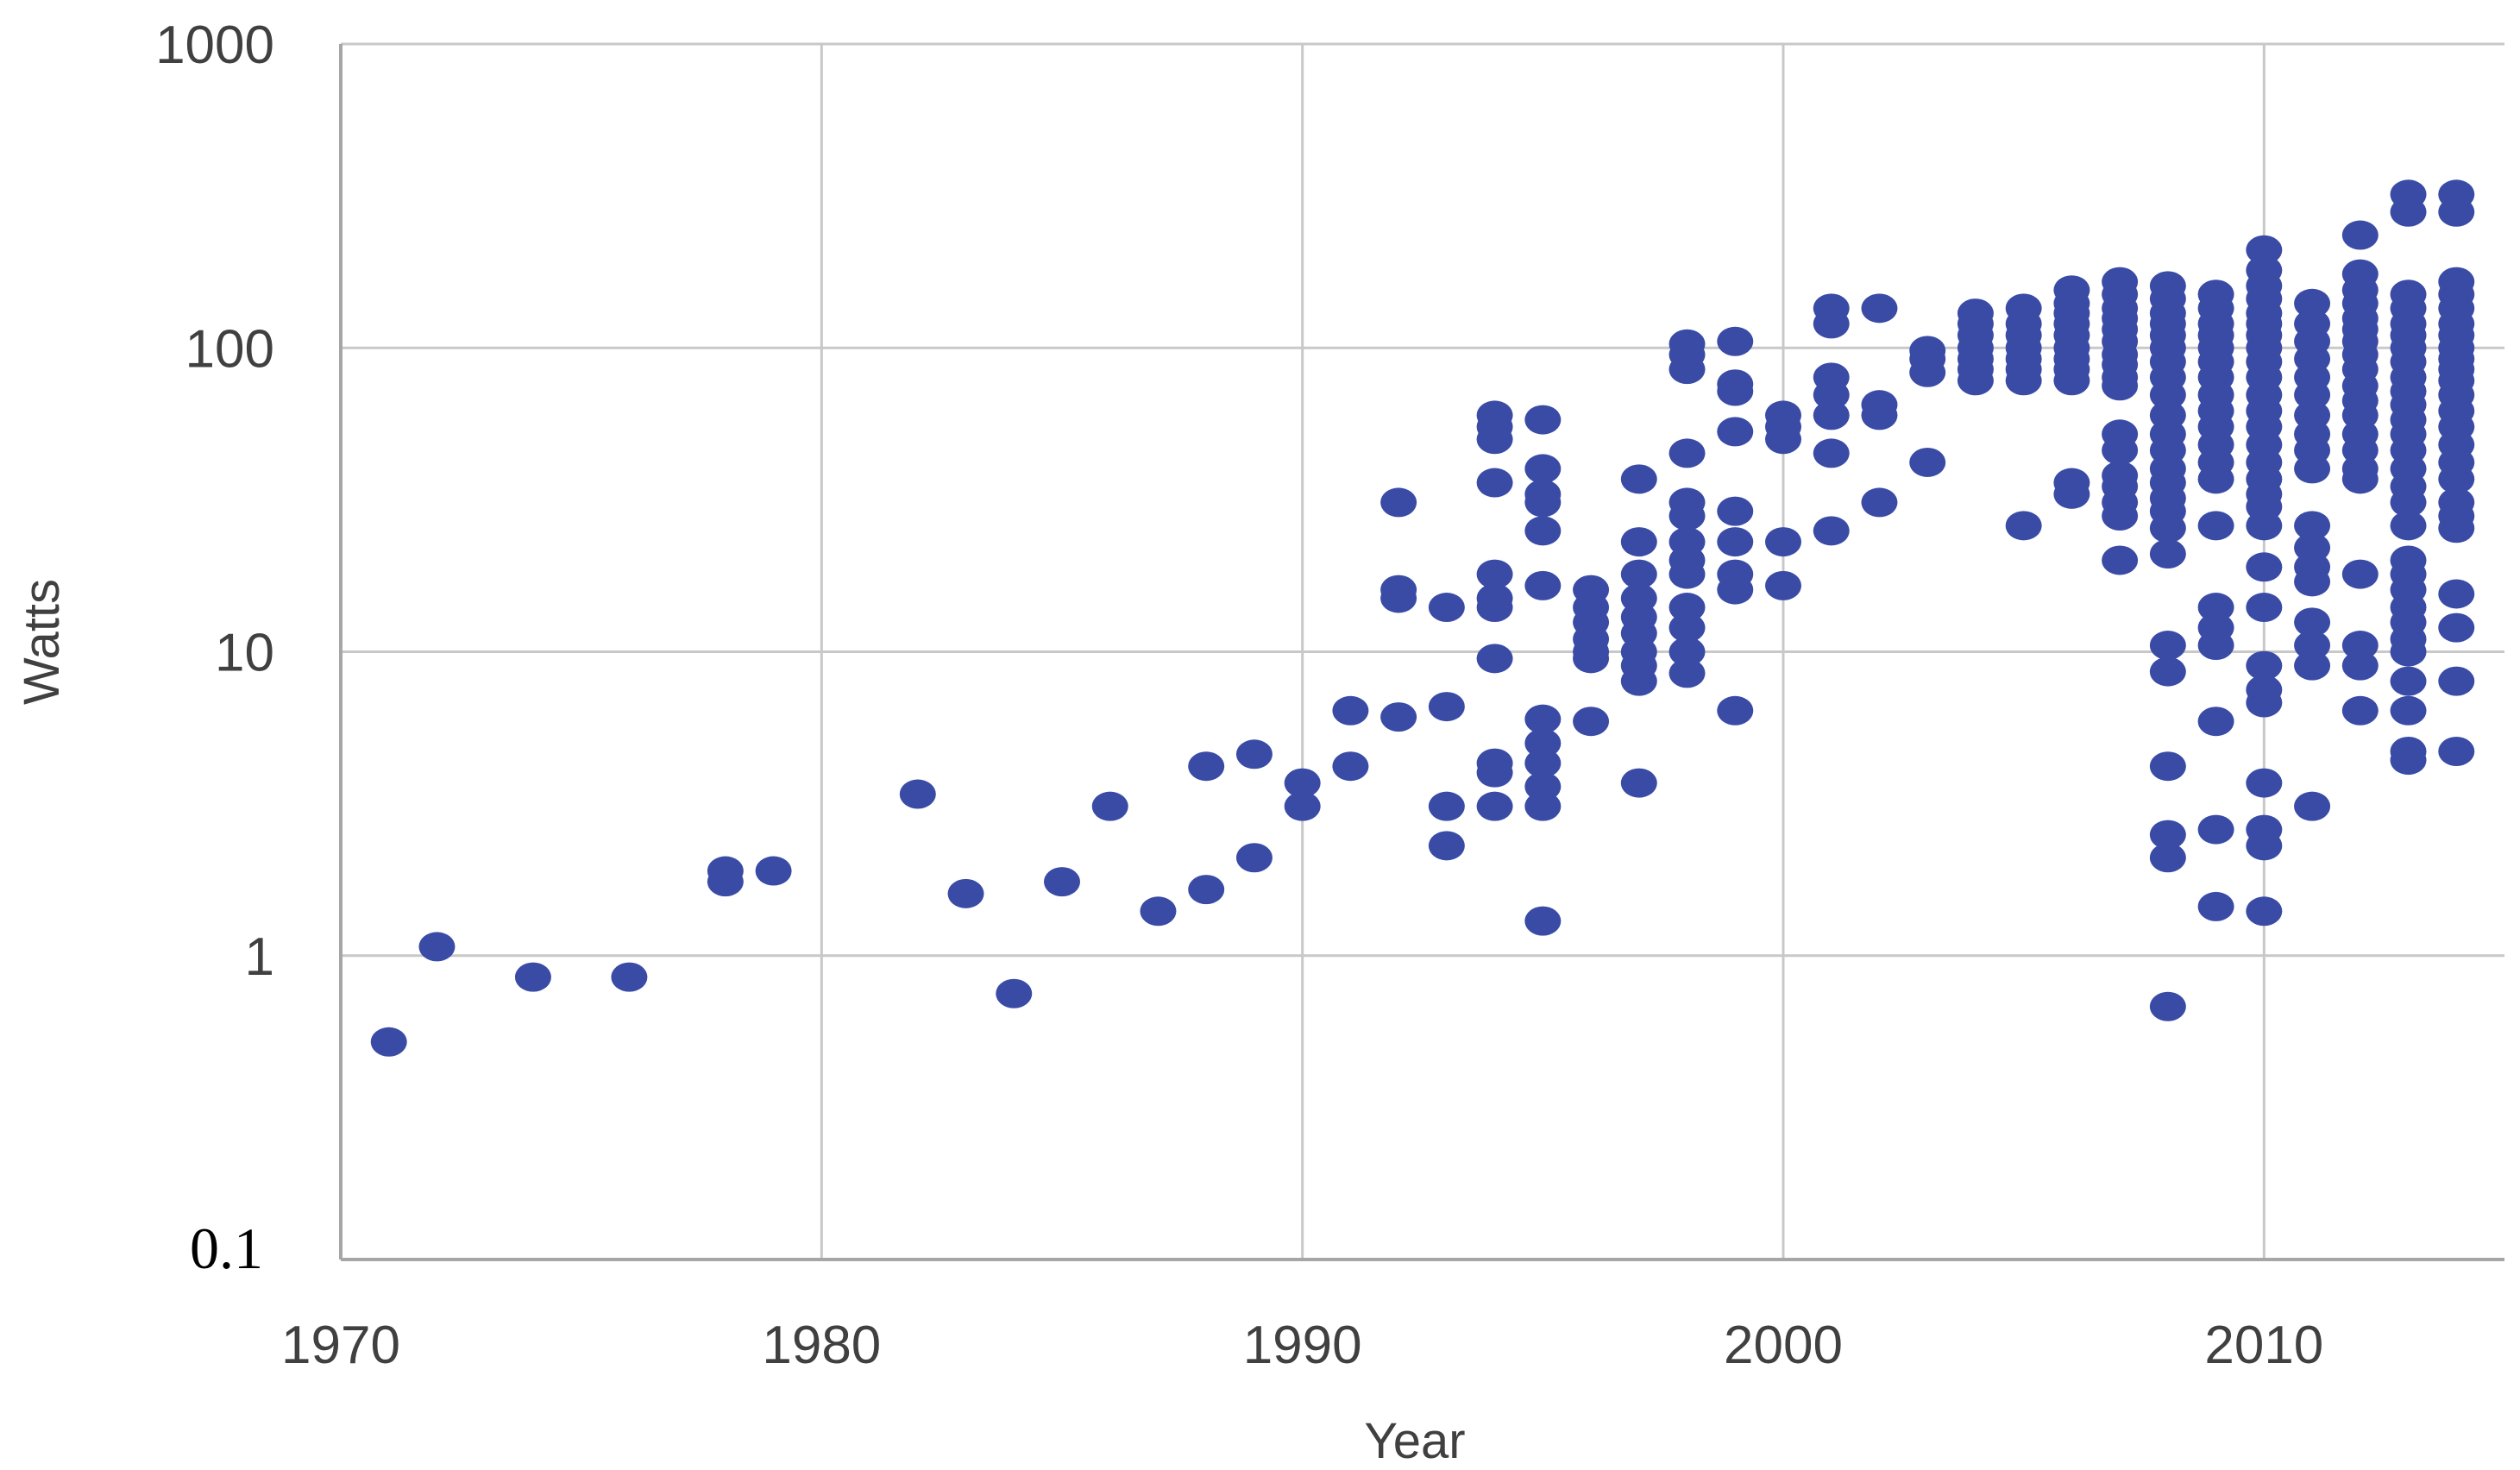 The height and width of the screenshot is (1470, 2520). What do you see at coordinates (1783, 1345) in the screenshot?
I see `x-tick-label-2000: 2000` at bounding box center [1783, 1345].